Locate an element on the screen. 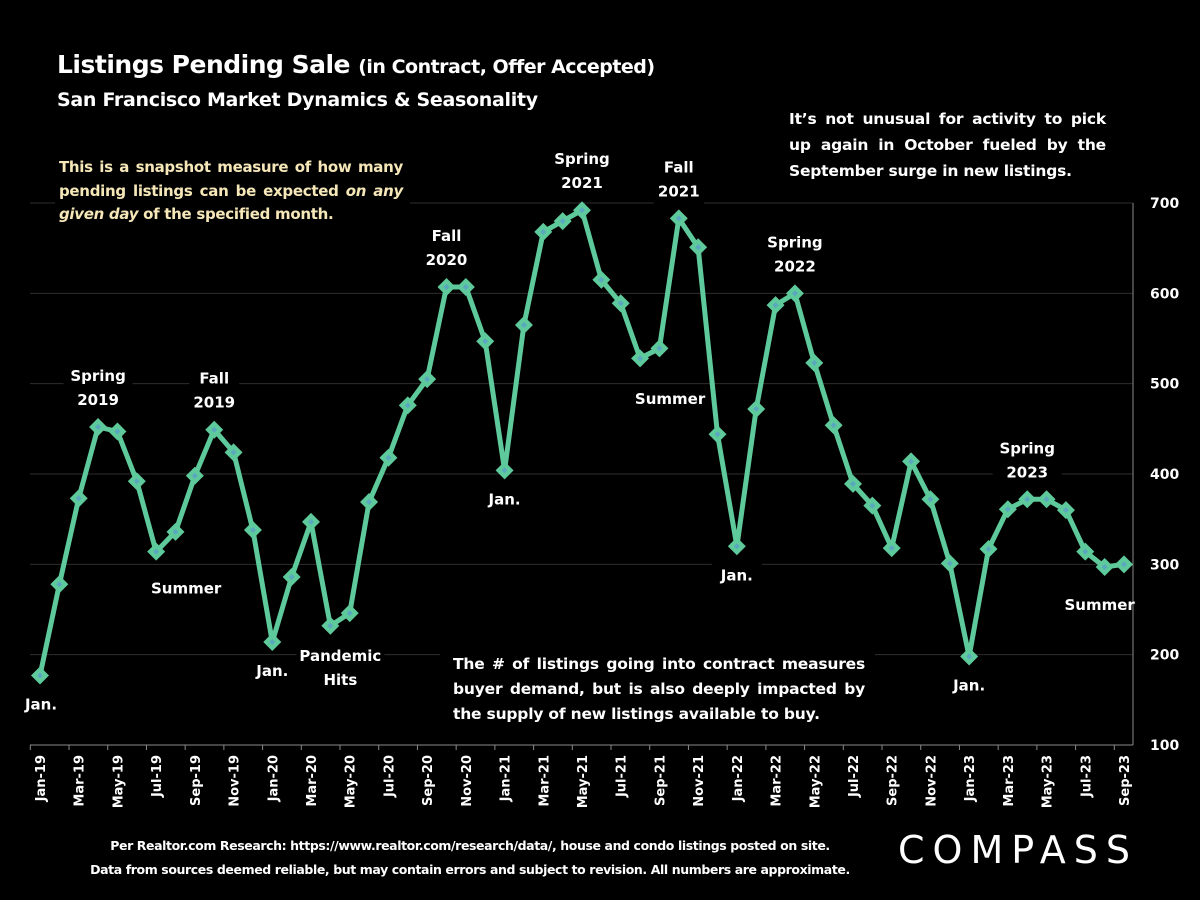 This screenshot has width=1200, height=900. annotation-pandemic-hits: Pandemic Hits is located at coordinates (340, 668).